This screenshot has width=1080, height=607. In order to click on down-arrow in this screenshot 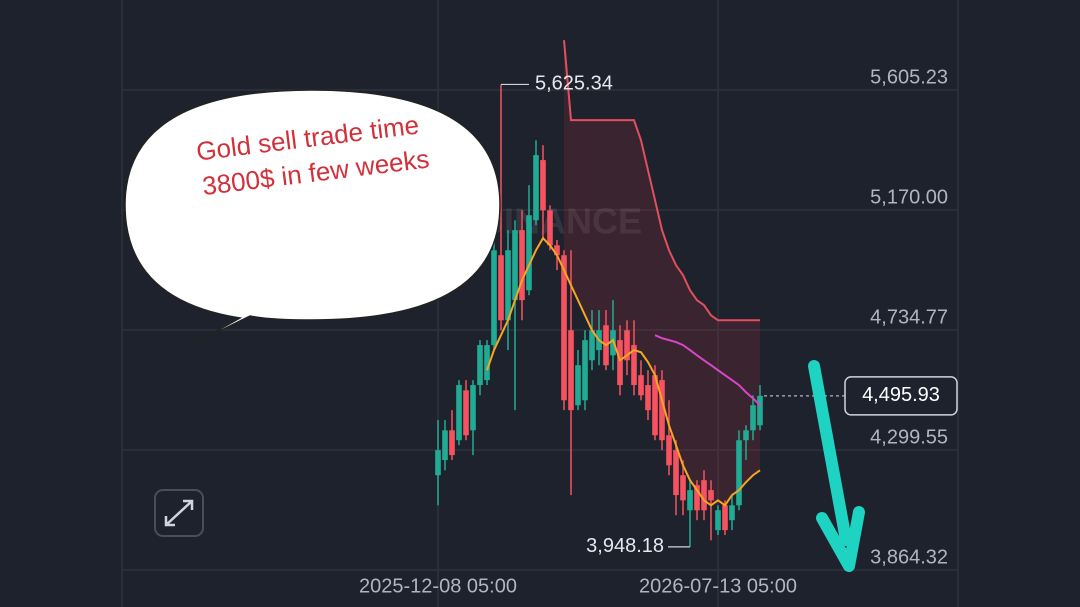, I will do `click(836, 466)`.